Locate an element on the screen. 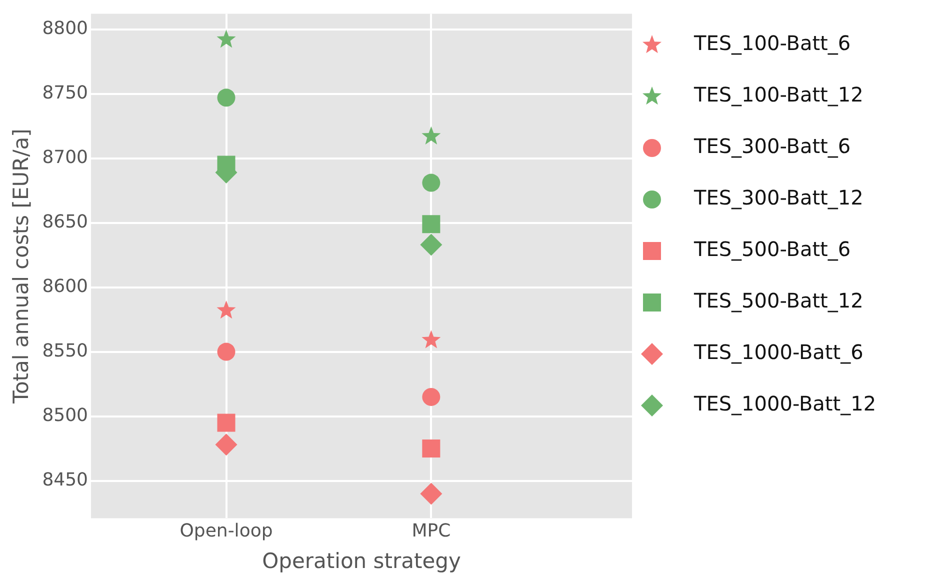 This screenshot has height=583, width=932. y-tick-label: 8750 is located at coordinates (65, 93).